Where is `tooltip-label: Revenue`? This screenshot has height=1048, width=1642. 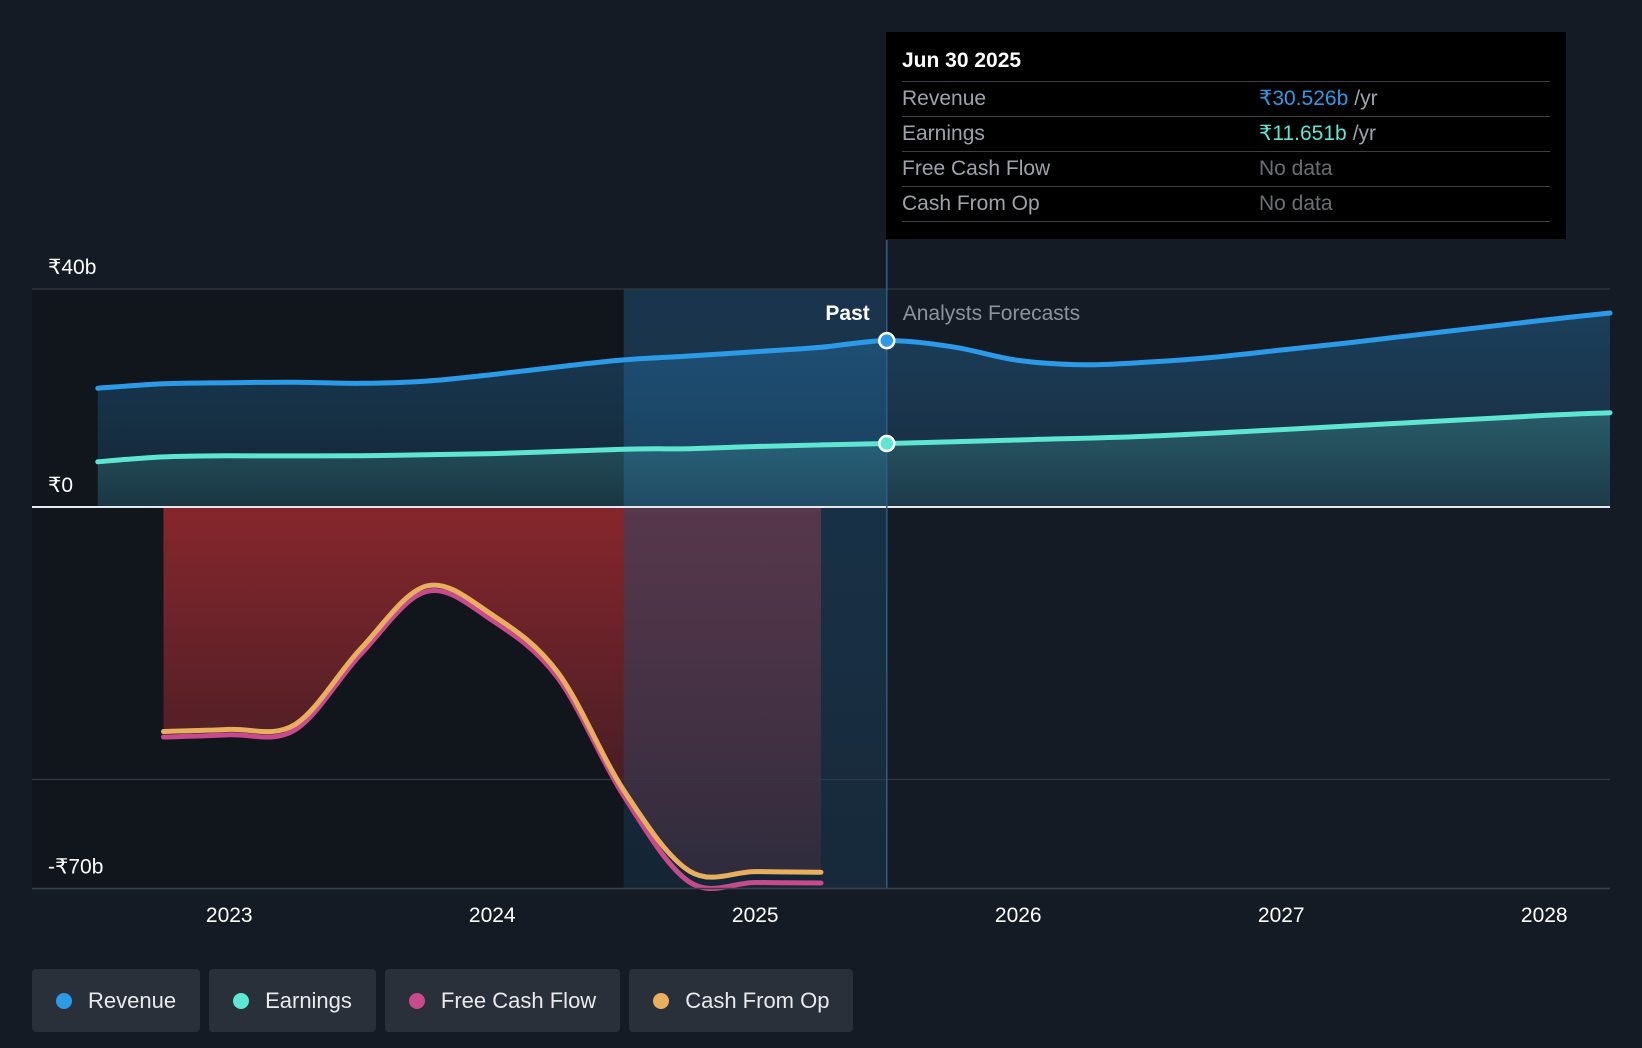 tooltip-label: Revenue is located at coordinates (944, 98).